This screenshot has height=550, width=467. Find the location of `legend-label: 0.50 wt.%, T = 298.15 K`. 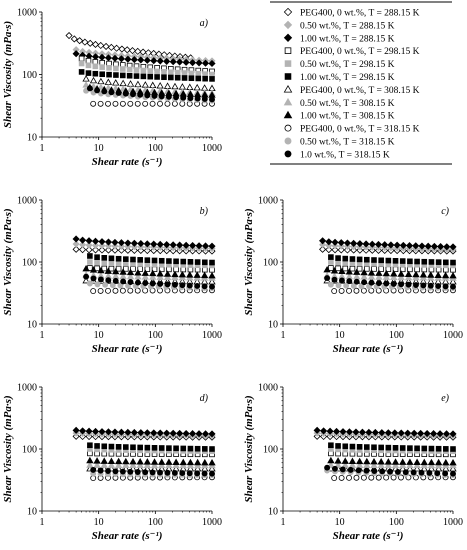

legend-label: 0.50 wt.%, T = 298.15 K is located at coordinates (347, 65).